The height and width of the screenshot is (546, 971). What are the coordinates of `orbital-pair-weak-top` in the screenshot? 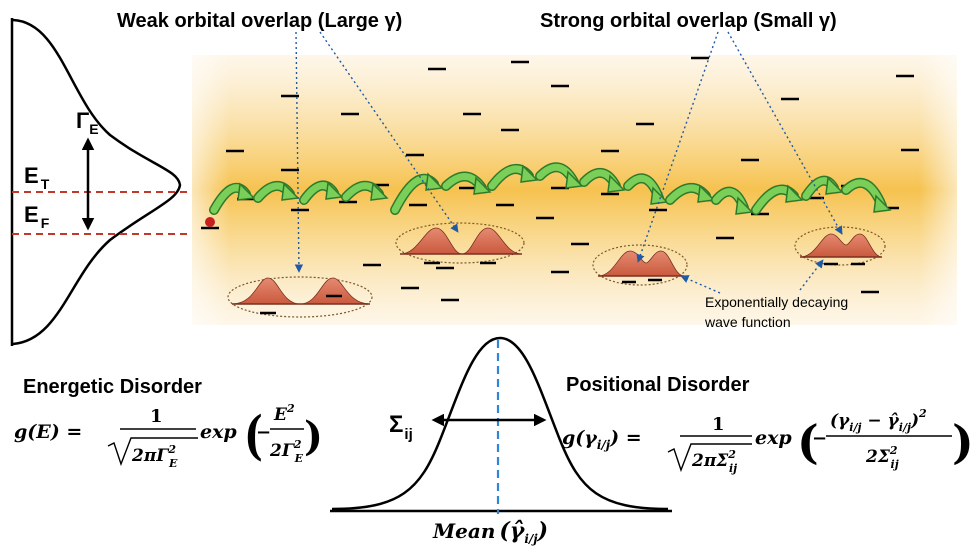 It's located at (460, 243).